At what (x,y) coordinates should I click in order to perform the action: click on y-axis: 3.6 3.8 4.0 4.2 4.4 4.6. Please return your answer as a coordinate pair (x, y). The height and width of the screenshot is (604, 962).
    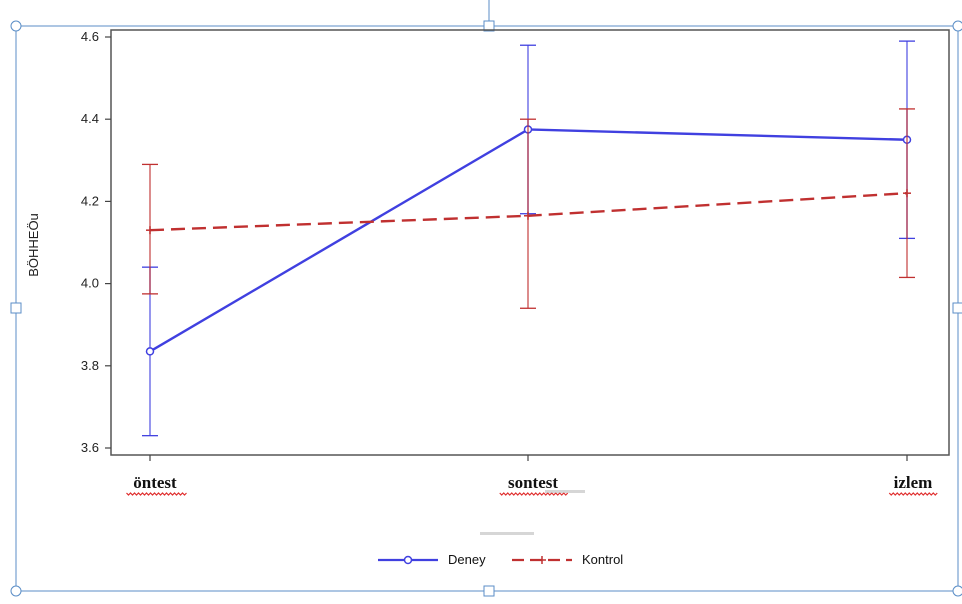
    Looking at the image, I should click on (96, 242).